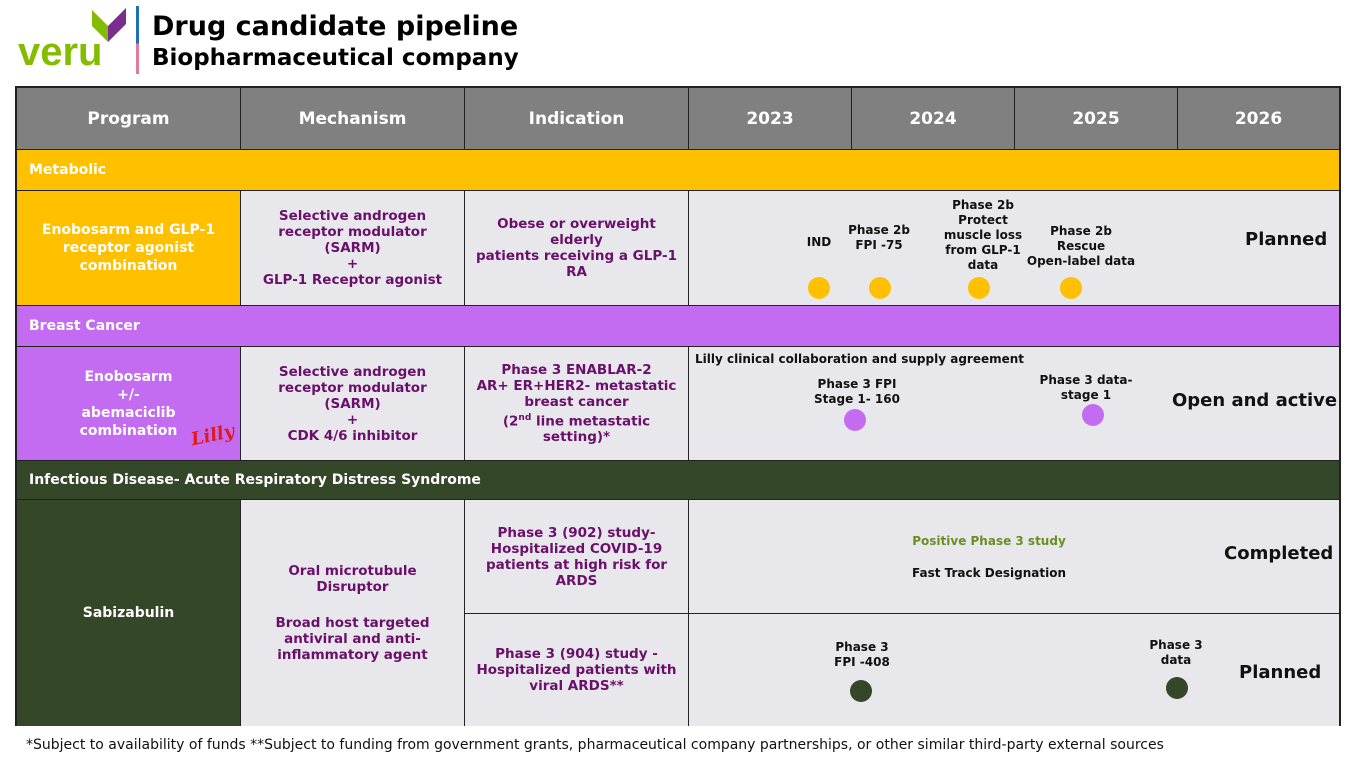 This screenshot has height=759, width=1352. Describe the element at coordinates (352, 655) in the screenshot. I see `mechanism-line: inflammatory agent` at that location.